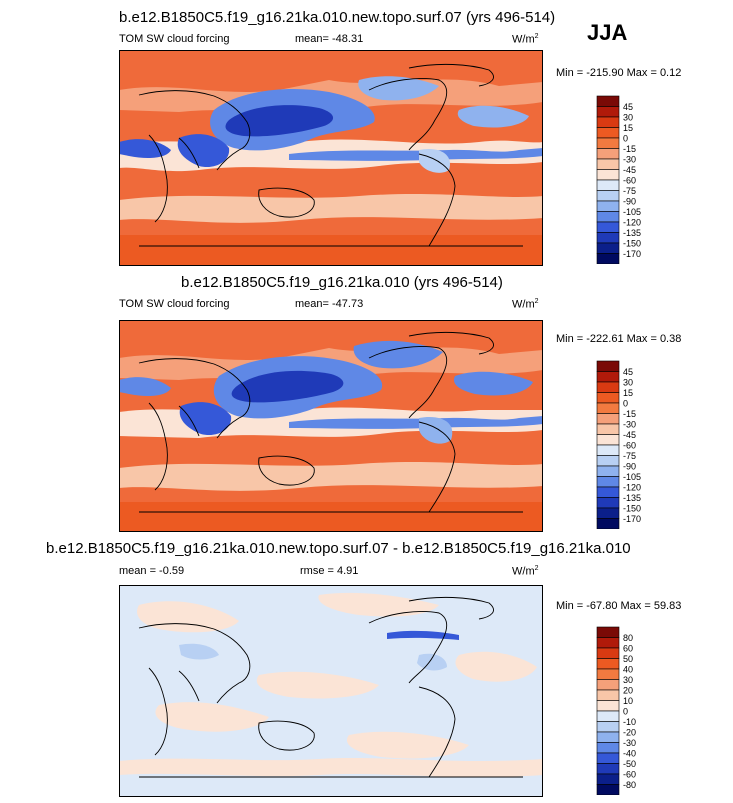 Image resolution: width=733 pixels, height=803 pixels. Describe the element at coordinates (629, 785) in the screenshot. I see `panel3-colorbar-label-14: -80` at that location.